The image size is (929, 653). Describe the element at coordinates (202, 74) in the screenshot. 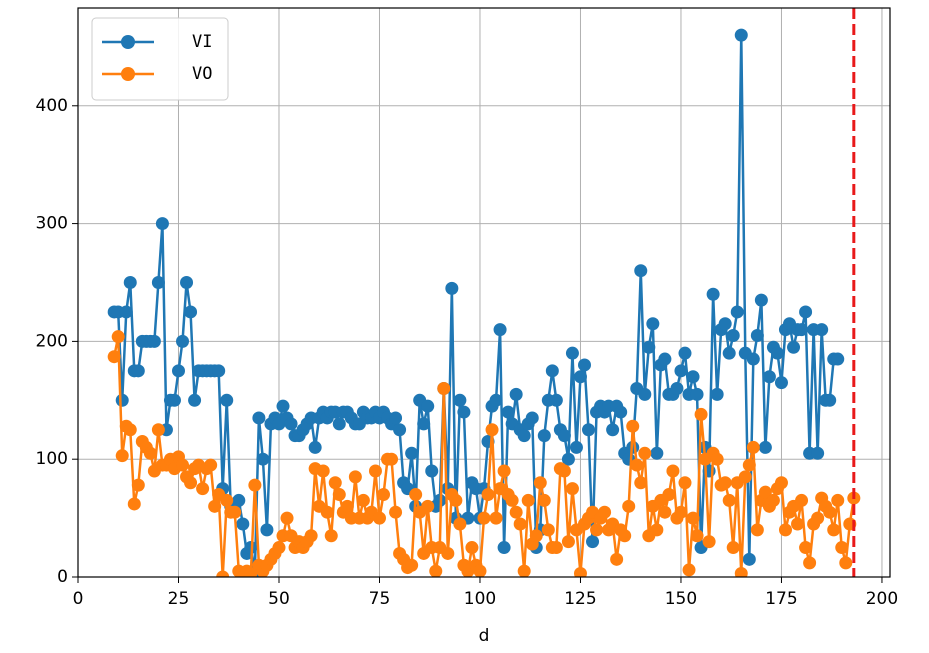

I see `legend-label: VO` at that location.